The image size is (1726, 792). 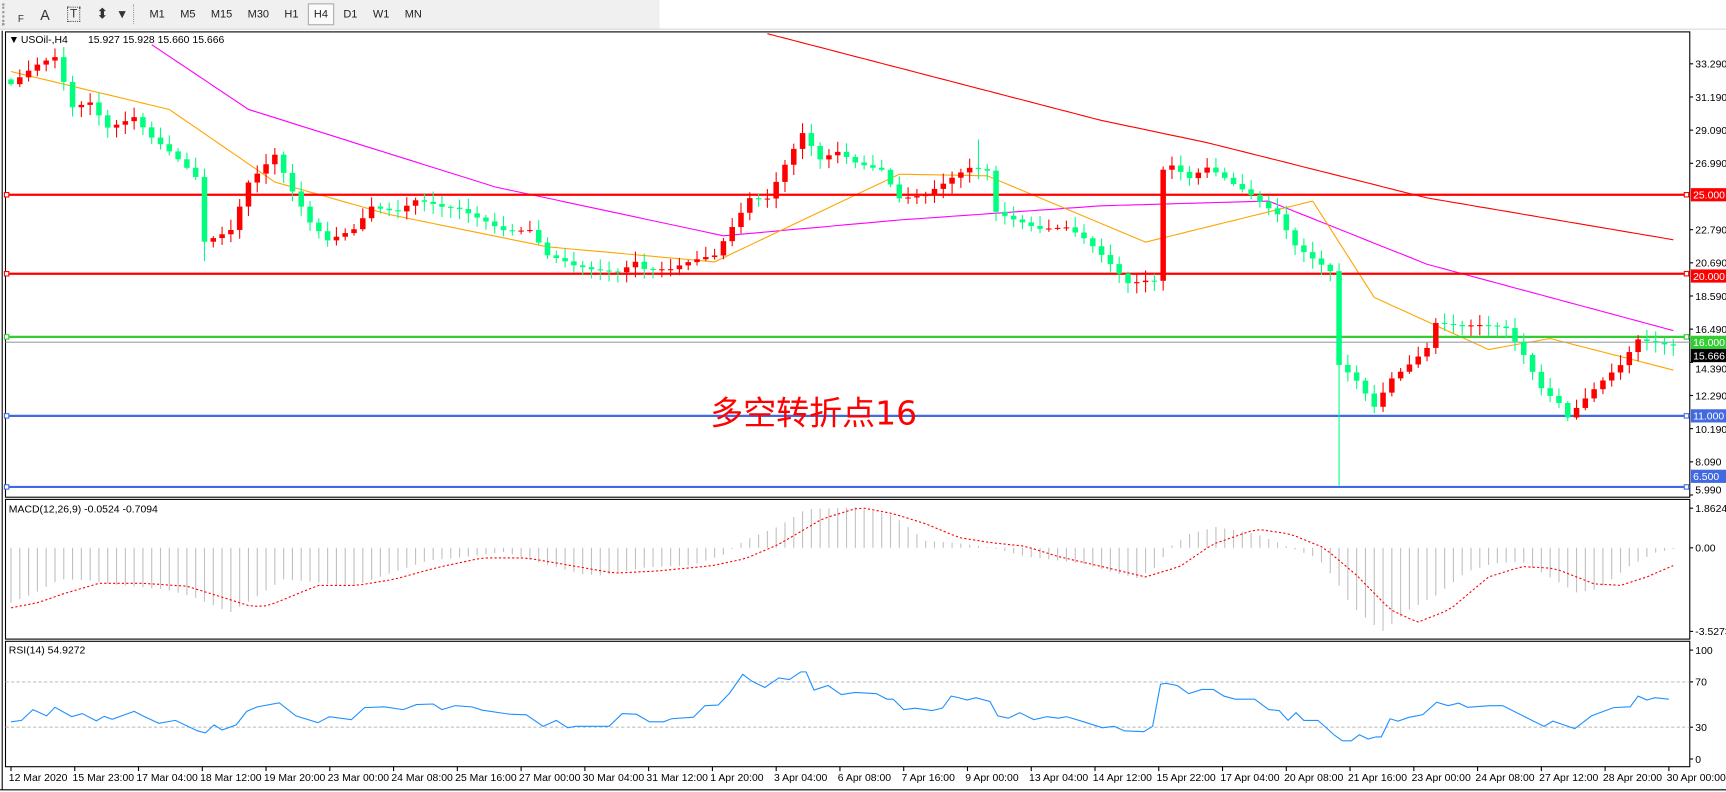 What do you see at coordinates (134, 14) in the screenshot?
I see `toolbar-separator` at bounding box center [134, 14].